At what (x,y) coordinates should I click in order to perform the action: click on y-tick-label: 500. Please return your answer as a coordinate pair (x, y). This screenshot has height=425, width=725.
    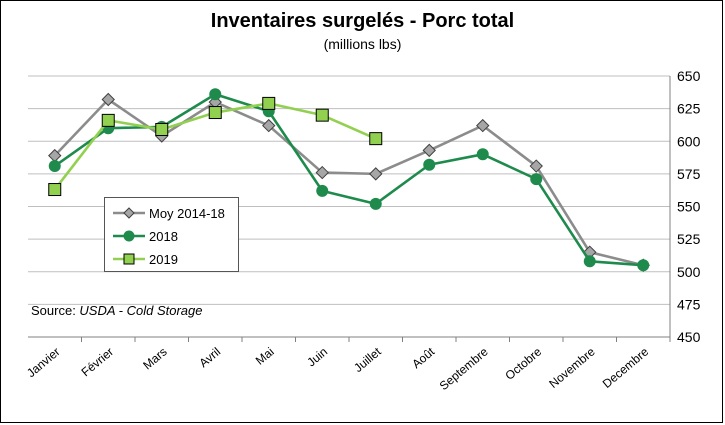
    Looking at the image, I should click on (689, 272).